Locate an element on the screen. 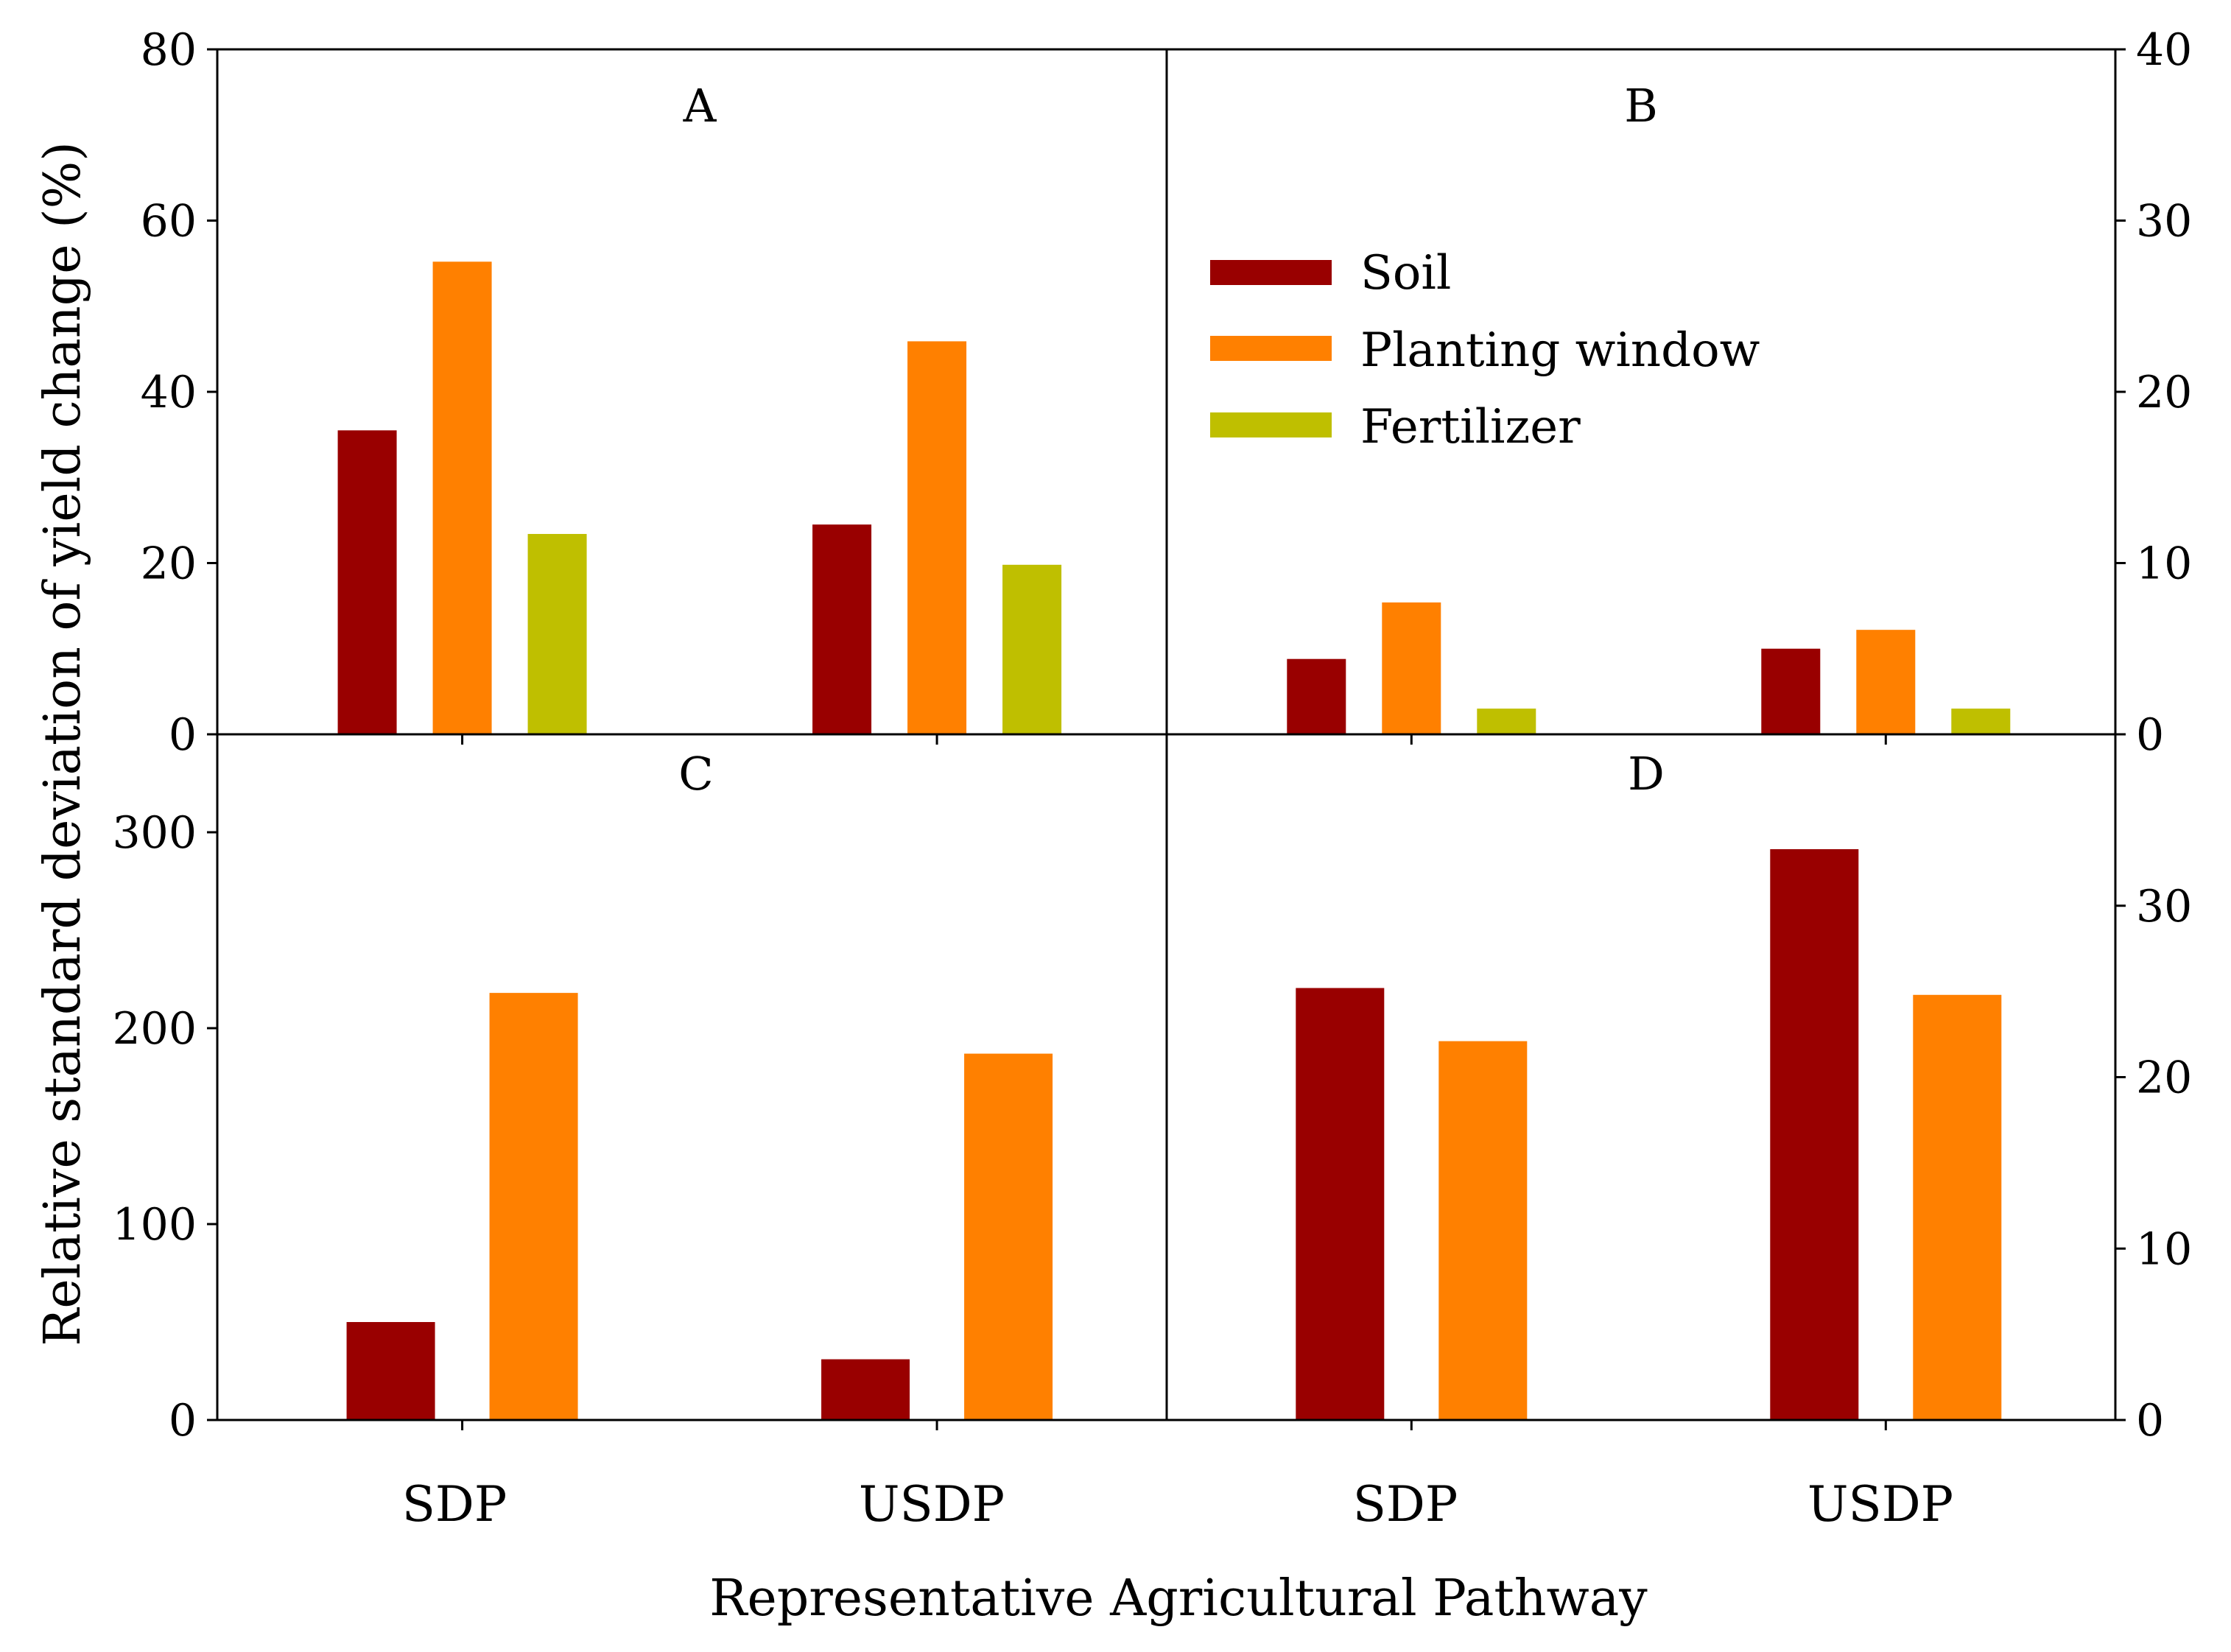  legend: Soil Planting window Fertilizer is located at coordinates (1485, 350).